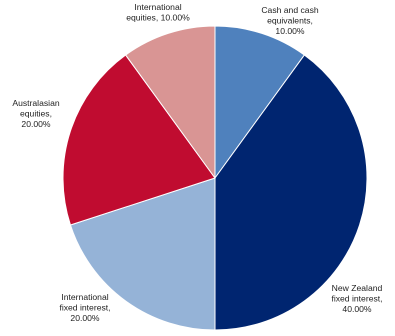  What do you see at coordinates (36, 103) in the screenshot?
I see `pie-slice-label-line: Australasian` at bounding box center [36, 103].